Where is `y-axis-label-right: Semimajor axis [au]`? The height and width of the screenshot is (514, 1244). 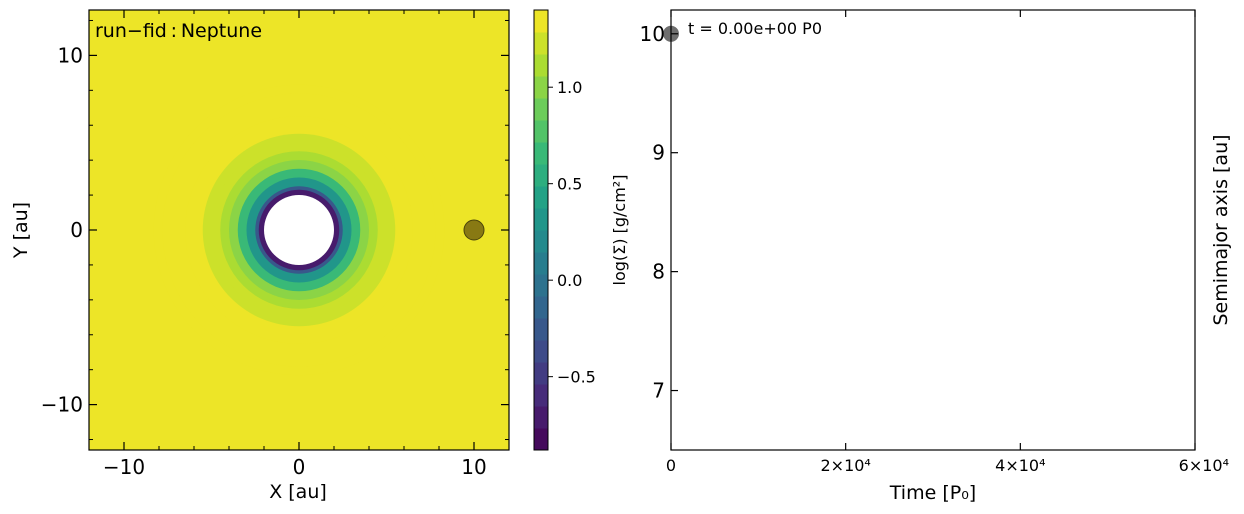 y-axis-label-right: Semimajor axis [au] is located at coordinates (1221, 229).